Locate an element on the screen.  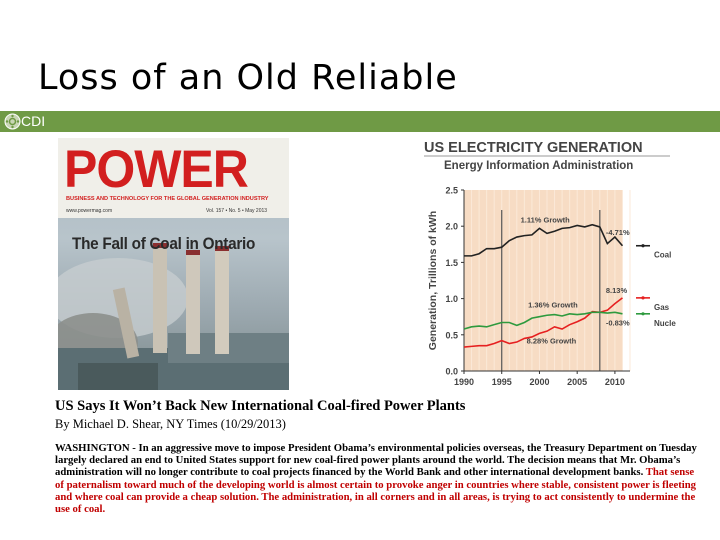
legend-marker-gas is located at coordinates (643, 298).